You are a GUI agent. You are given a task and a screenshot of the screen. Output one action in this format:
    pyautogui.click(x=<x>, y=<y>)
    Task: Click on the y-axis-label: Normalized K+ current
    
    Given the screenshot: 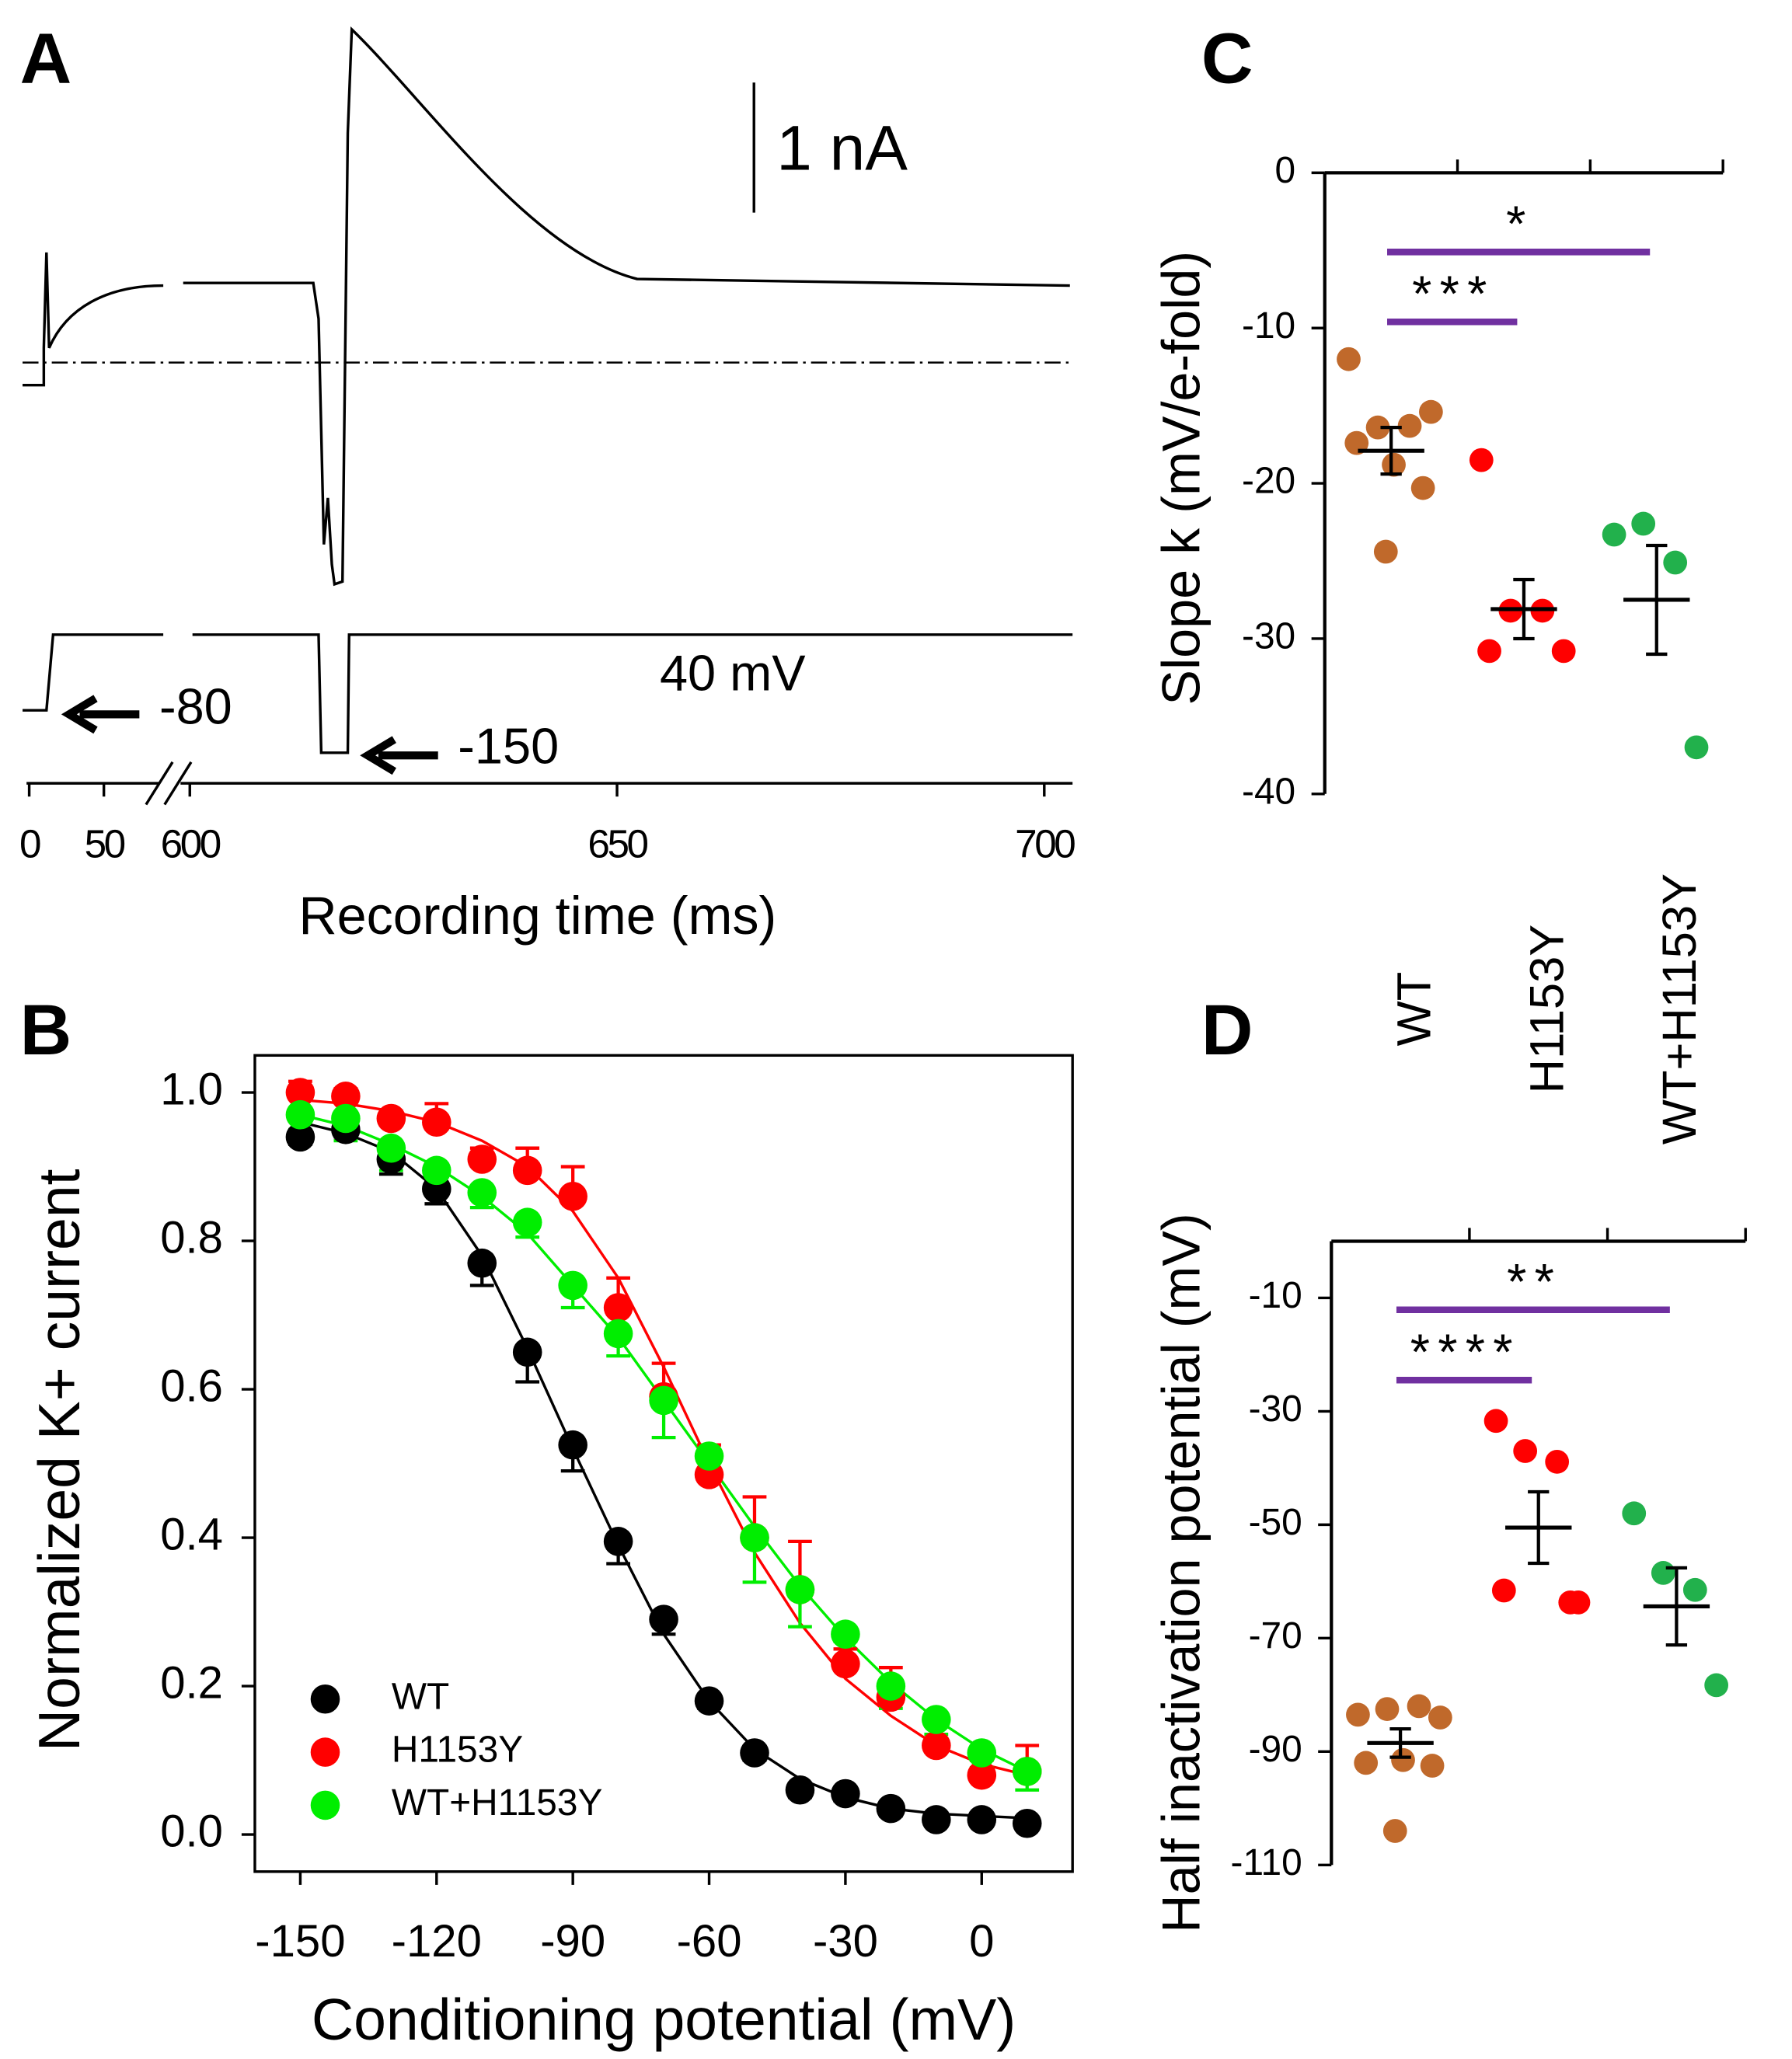 What is the action you would take?
    pyautogui.click(x=59, y=1460)
    